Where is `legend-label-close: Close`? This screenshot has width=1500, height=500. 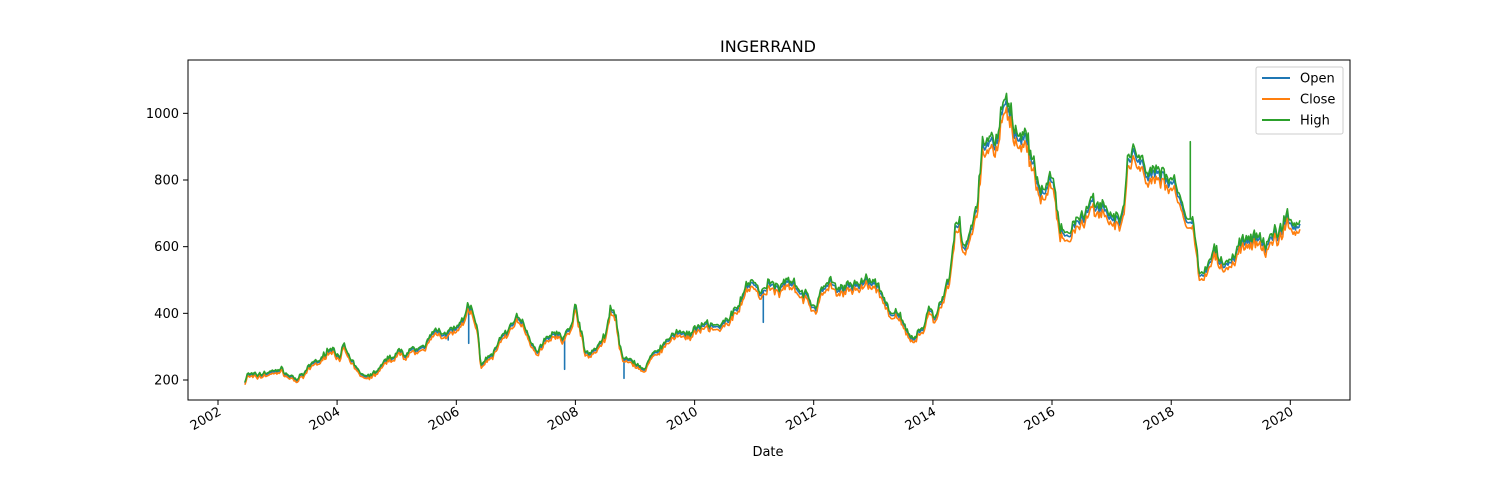
legend-label-close: Close is located at coordinates (1317, 100).